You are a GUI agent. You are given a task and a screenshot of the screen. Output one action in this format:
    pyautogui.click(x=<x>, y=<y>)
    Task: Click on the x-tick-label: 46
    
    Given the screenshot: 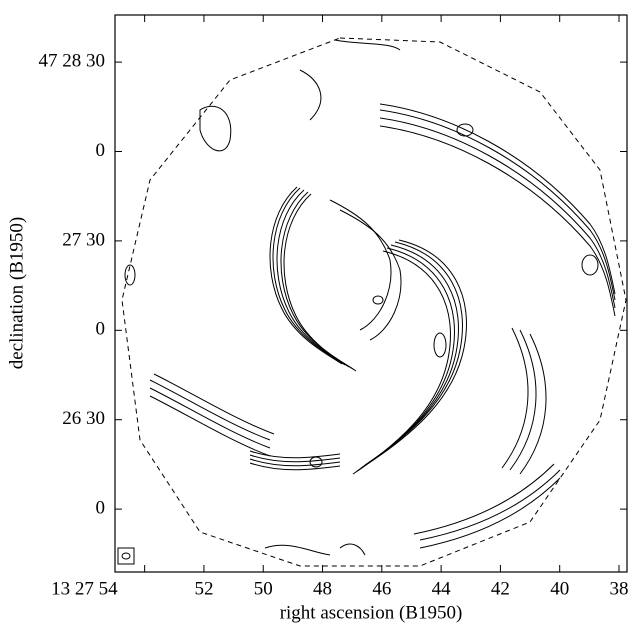 What is the action you would take?
    pyautogui.click(x=381, y=588)
    